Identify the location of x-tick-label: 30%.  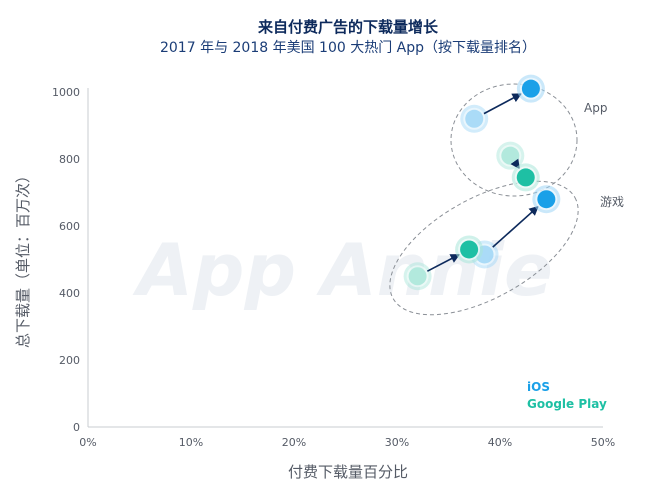
(397, 442).